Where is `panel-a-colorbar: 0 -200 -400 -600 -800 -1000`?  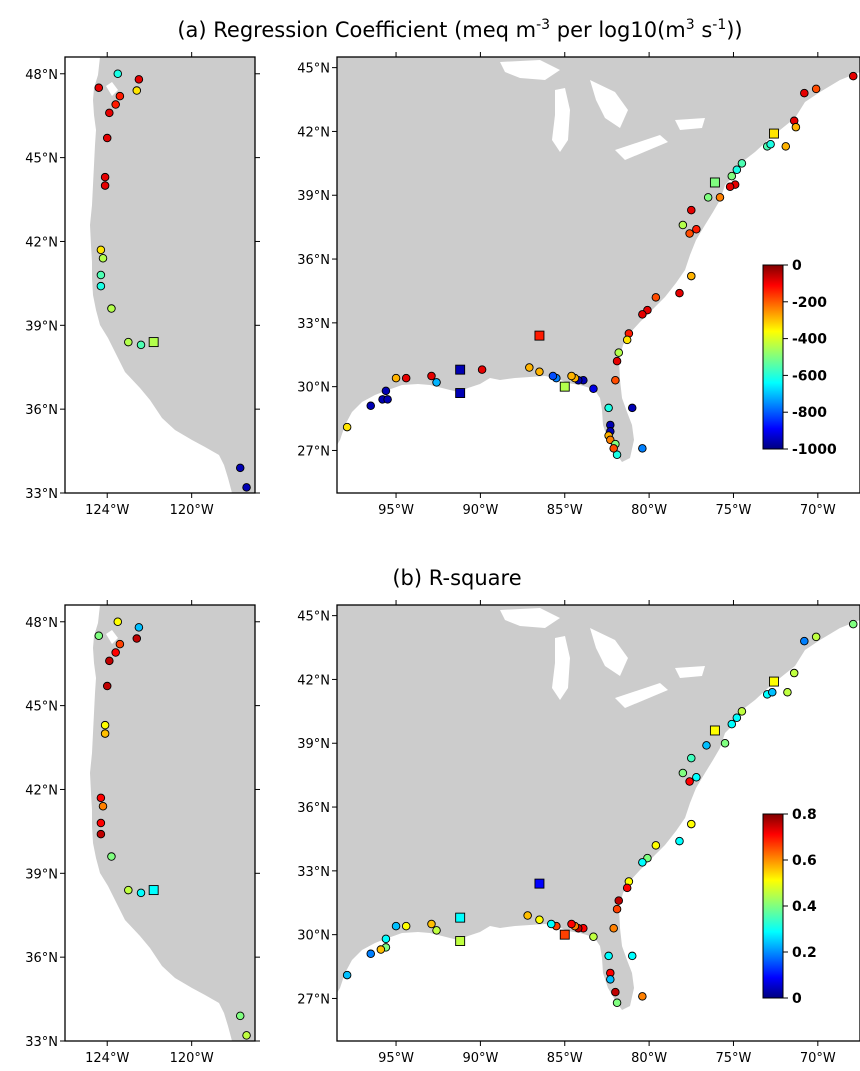 panel-a-colorbar: 0 -200 -400 -600 -800 -1000 is located at coordinates (799, 358).